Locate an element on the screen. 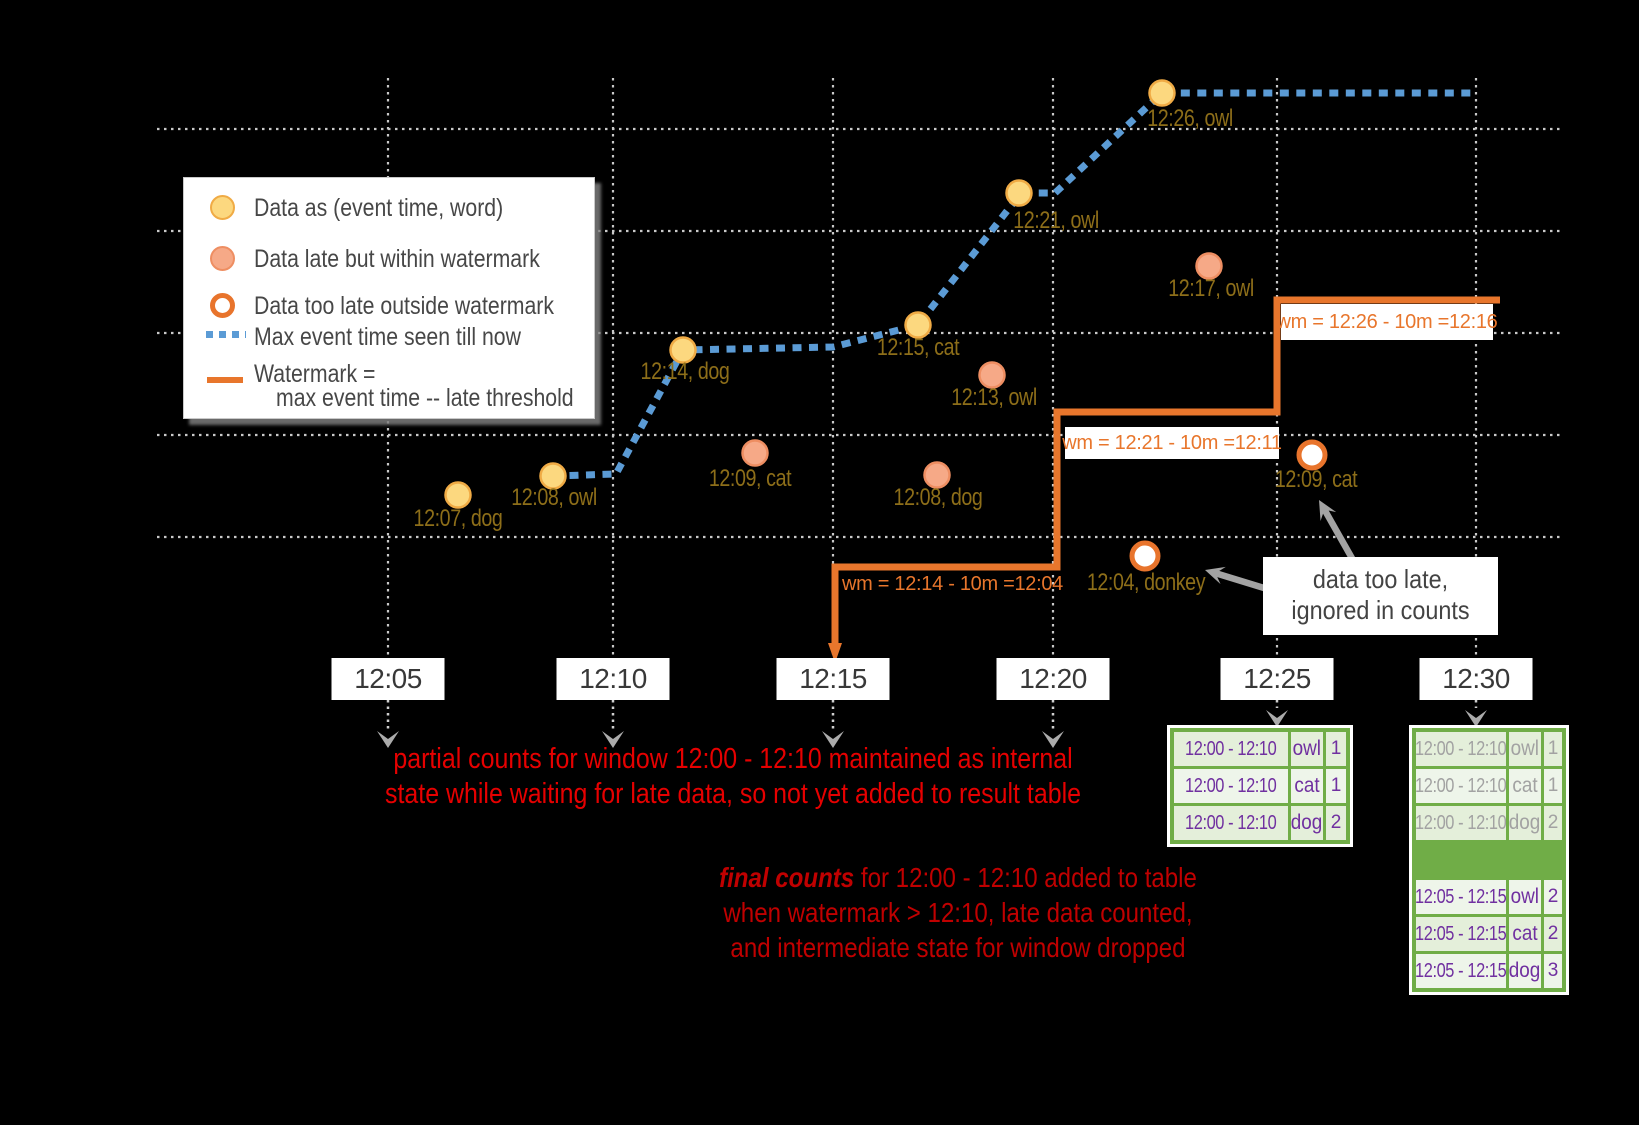 Image resolution: width=1639 pixels, height=1125 pixels. event-label: 12:08, dog is located at coordinates (938, 497).